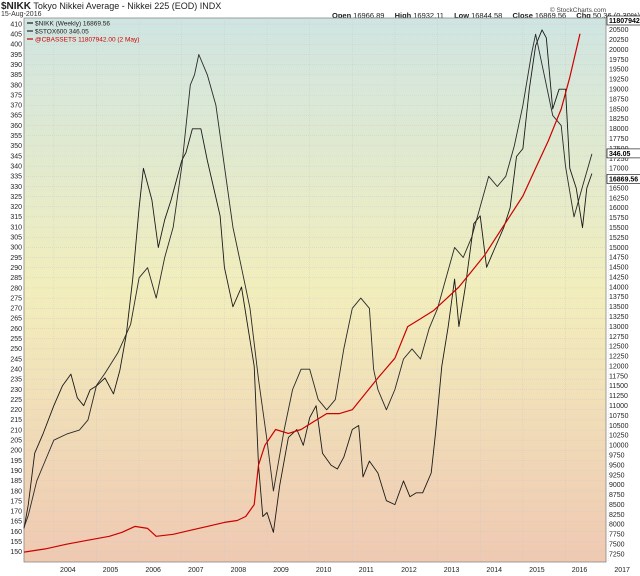 The image size is (640, 576). What do you see at coordinates (16, 359) in the screenshot?
I see `left-tick-label: 245` at bounding box center [16, 359].